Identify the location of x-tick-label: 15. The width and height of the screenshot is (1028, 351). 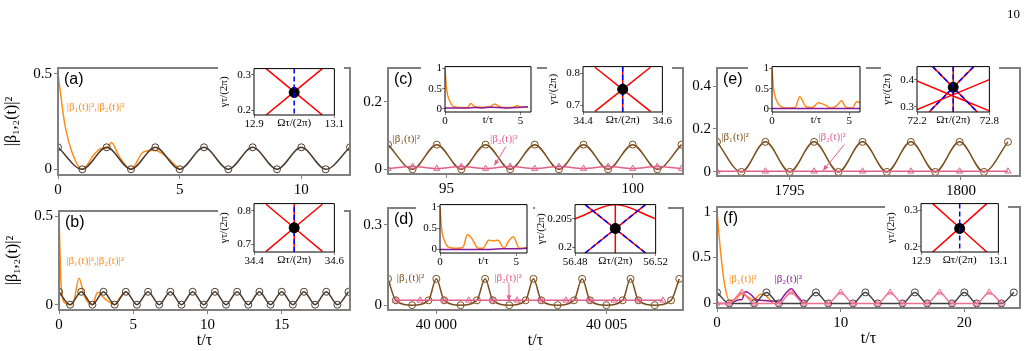
(282, 323).